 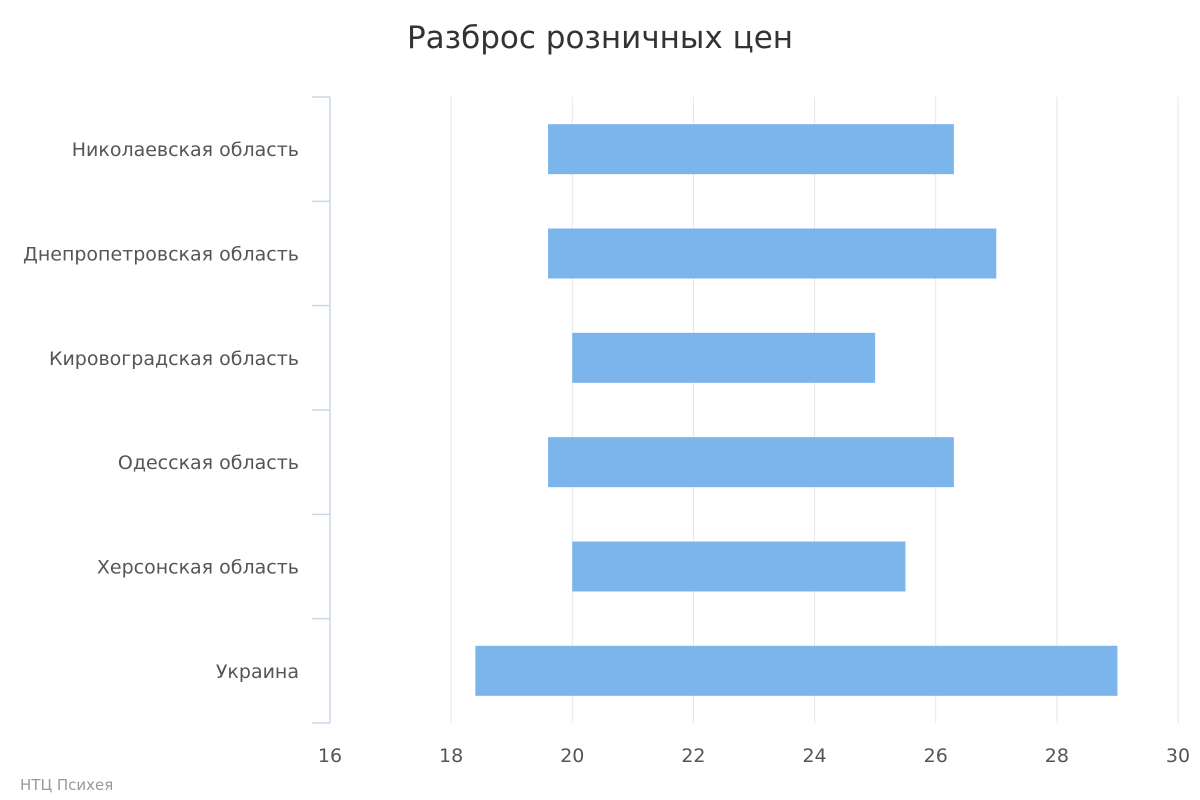 I want to click on x-tick-label: 20, so click(x=572, y=756).